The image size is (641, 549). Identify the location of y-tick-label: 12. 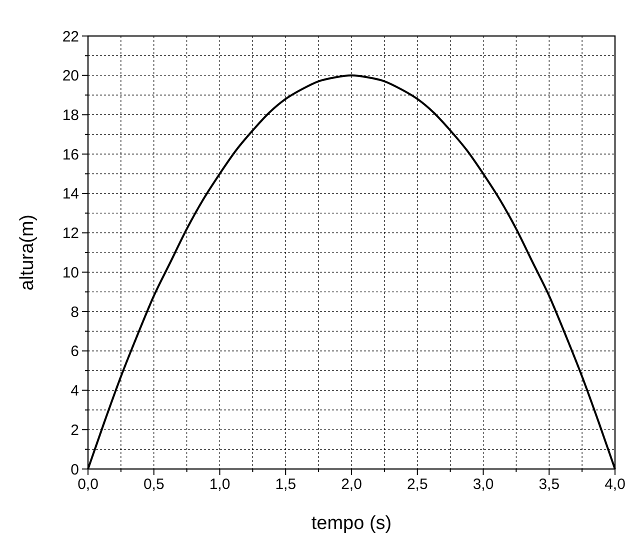
(70, 233).